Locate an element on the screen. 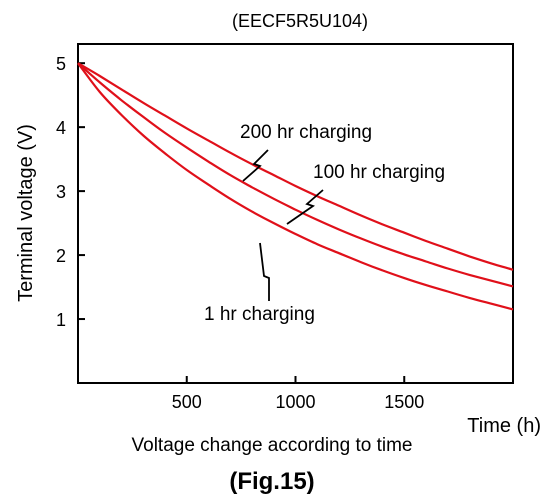 This screenshot has width=544, height=501. x-tick-label: 1500 is located at coordinates (404, 402).